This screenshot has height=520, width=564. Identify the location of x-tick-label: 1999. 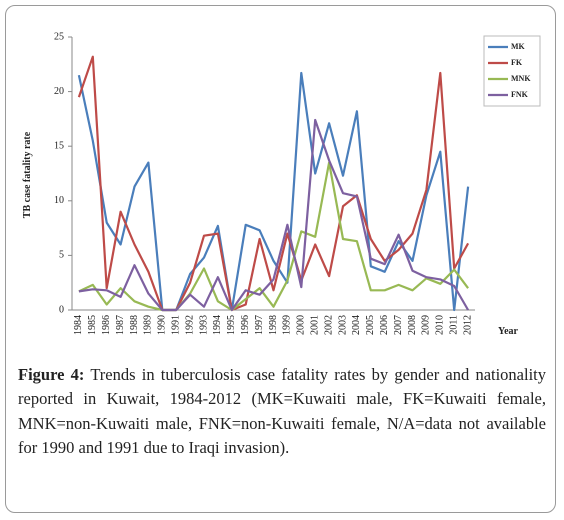
(287, 325).